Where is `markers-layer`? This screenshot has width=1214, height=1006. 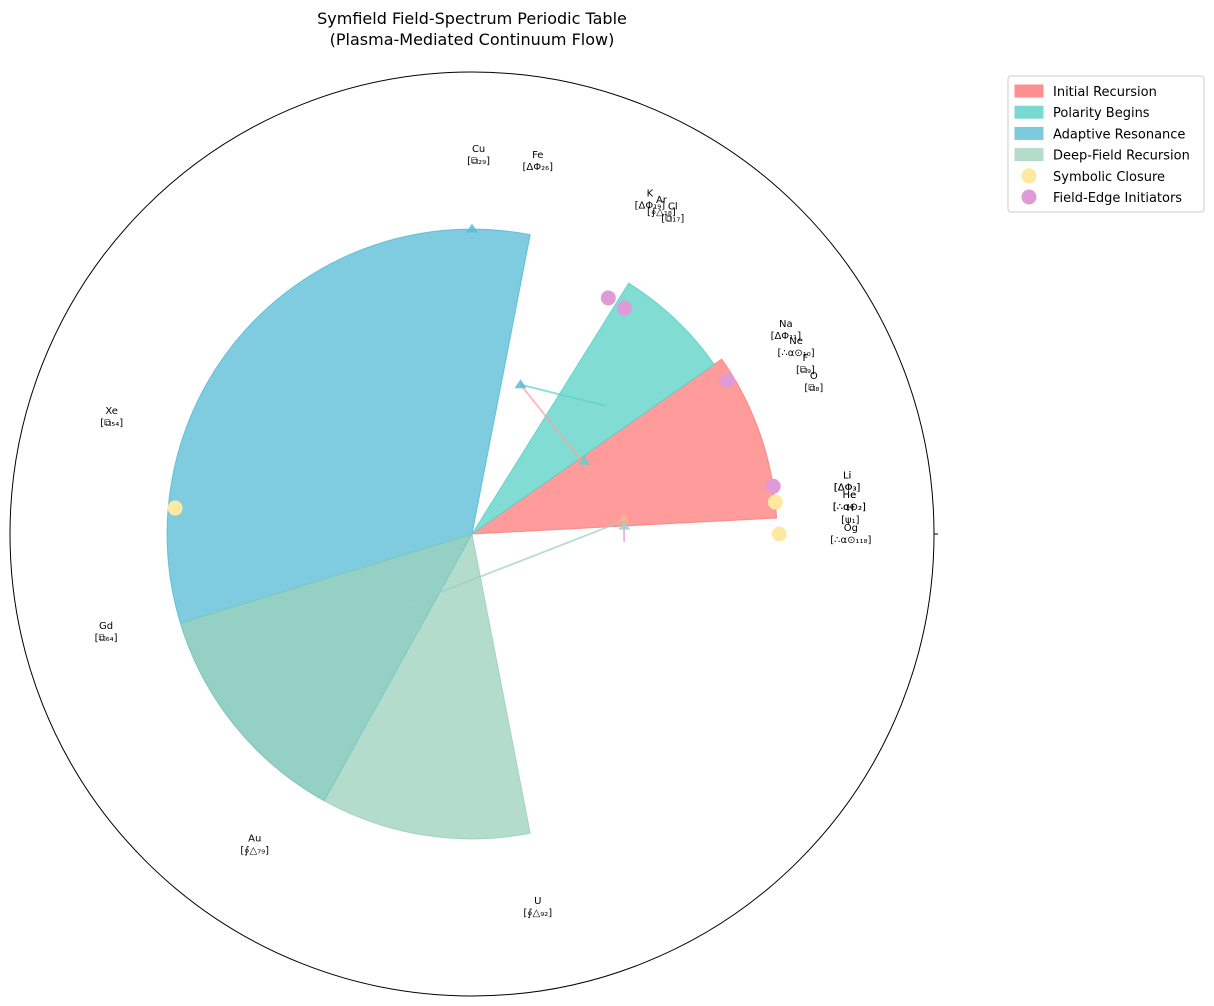
markers-layer is located at coordinates (477, 416).